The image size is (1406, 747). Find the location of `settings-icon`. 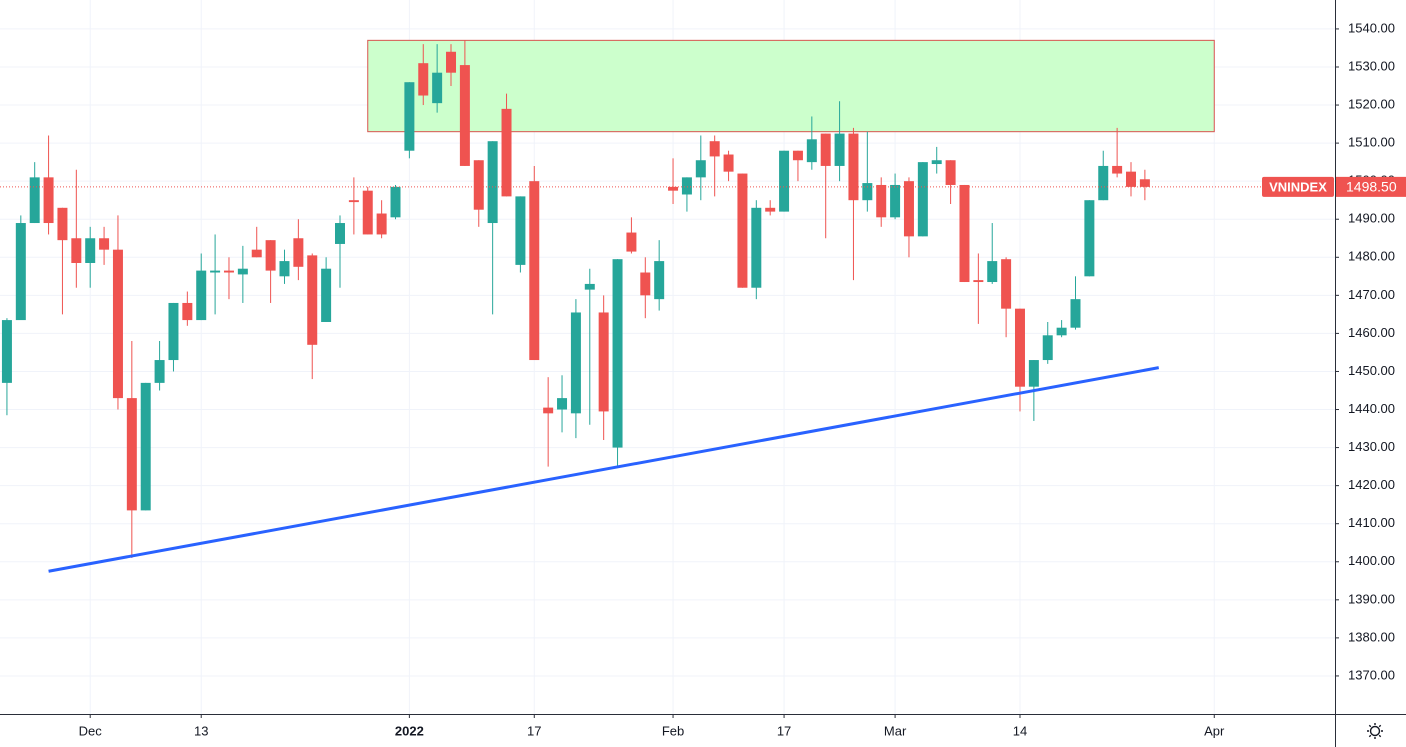

settings-icon is located at coordinates (1375, 731).